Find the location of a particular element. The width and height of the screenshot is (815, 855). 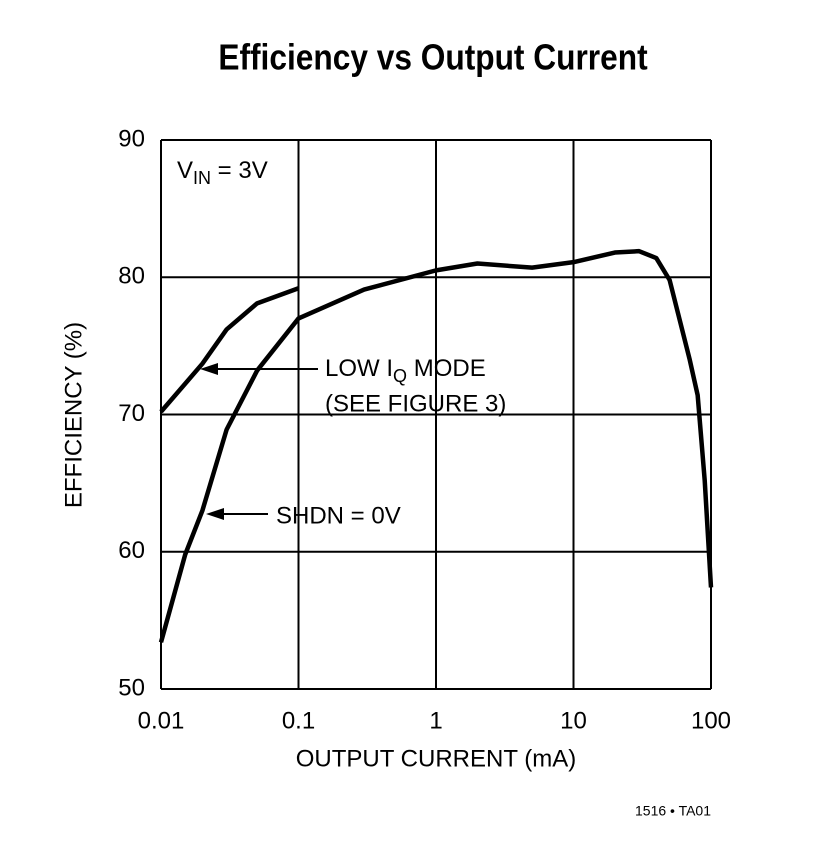

x-tick-label: 0.01 is located at coordinates (161, 720).